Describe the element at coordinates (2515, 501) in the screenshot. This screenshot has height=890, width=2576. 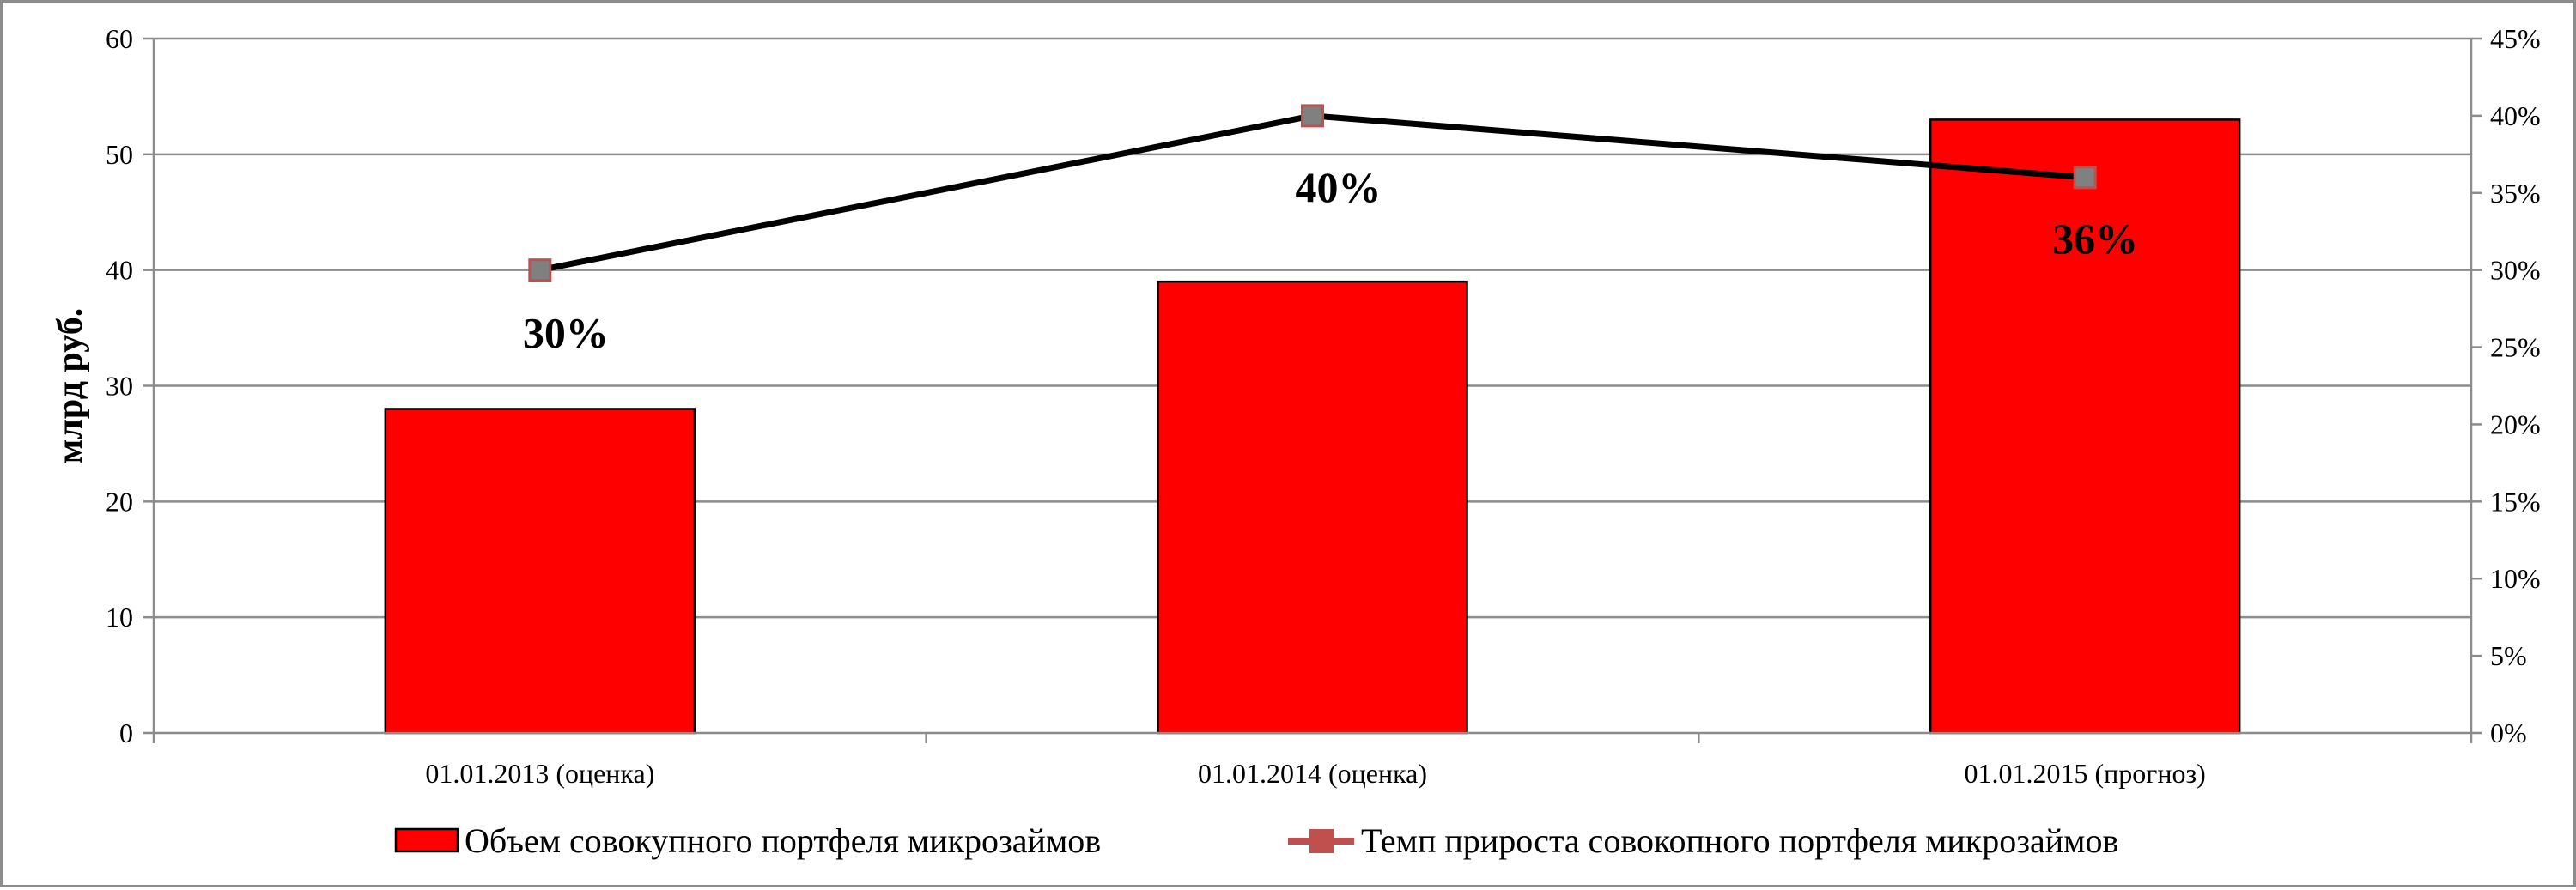
I see `y2-axis-tick-label: 15%` at that location.